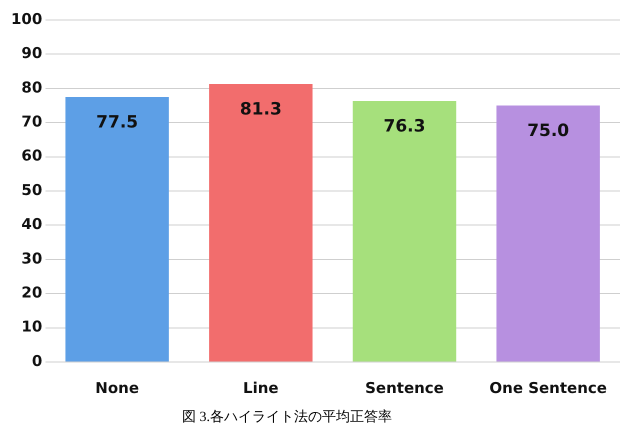 The image size is (634, 441). I want to click on y-tick-label: 50, so click(31, 189).